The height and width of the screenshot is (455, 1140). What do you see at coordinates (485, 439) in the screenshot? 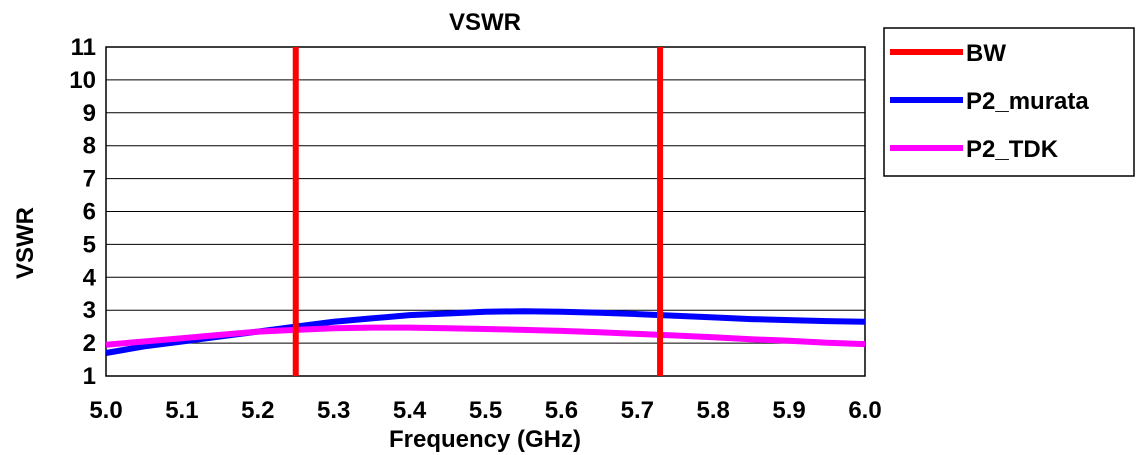
I see `x-axis-label: Frequency (GHz)` at bounding box center [485, 439].